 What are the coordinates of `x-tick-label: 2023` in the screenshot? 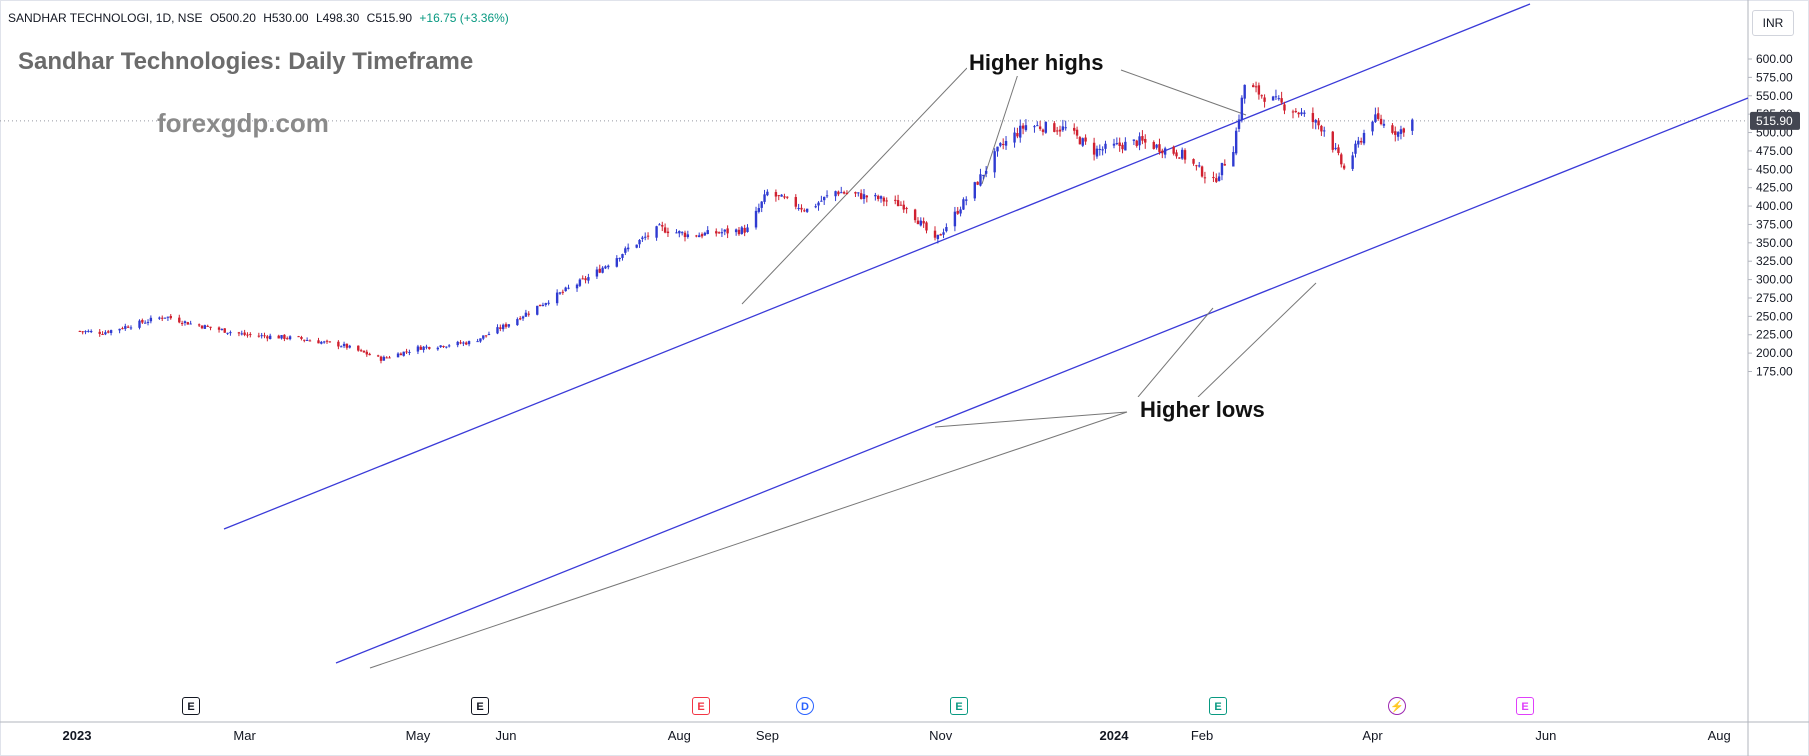 It's located at (77, 735).